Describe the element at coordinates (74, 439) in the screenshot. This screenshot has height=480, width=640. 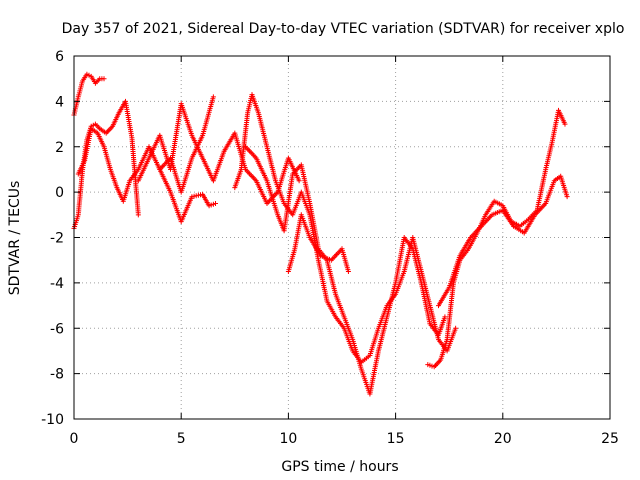
I see `x-tick-label: 0` at that location.